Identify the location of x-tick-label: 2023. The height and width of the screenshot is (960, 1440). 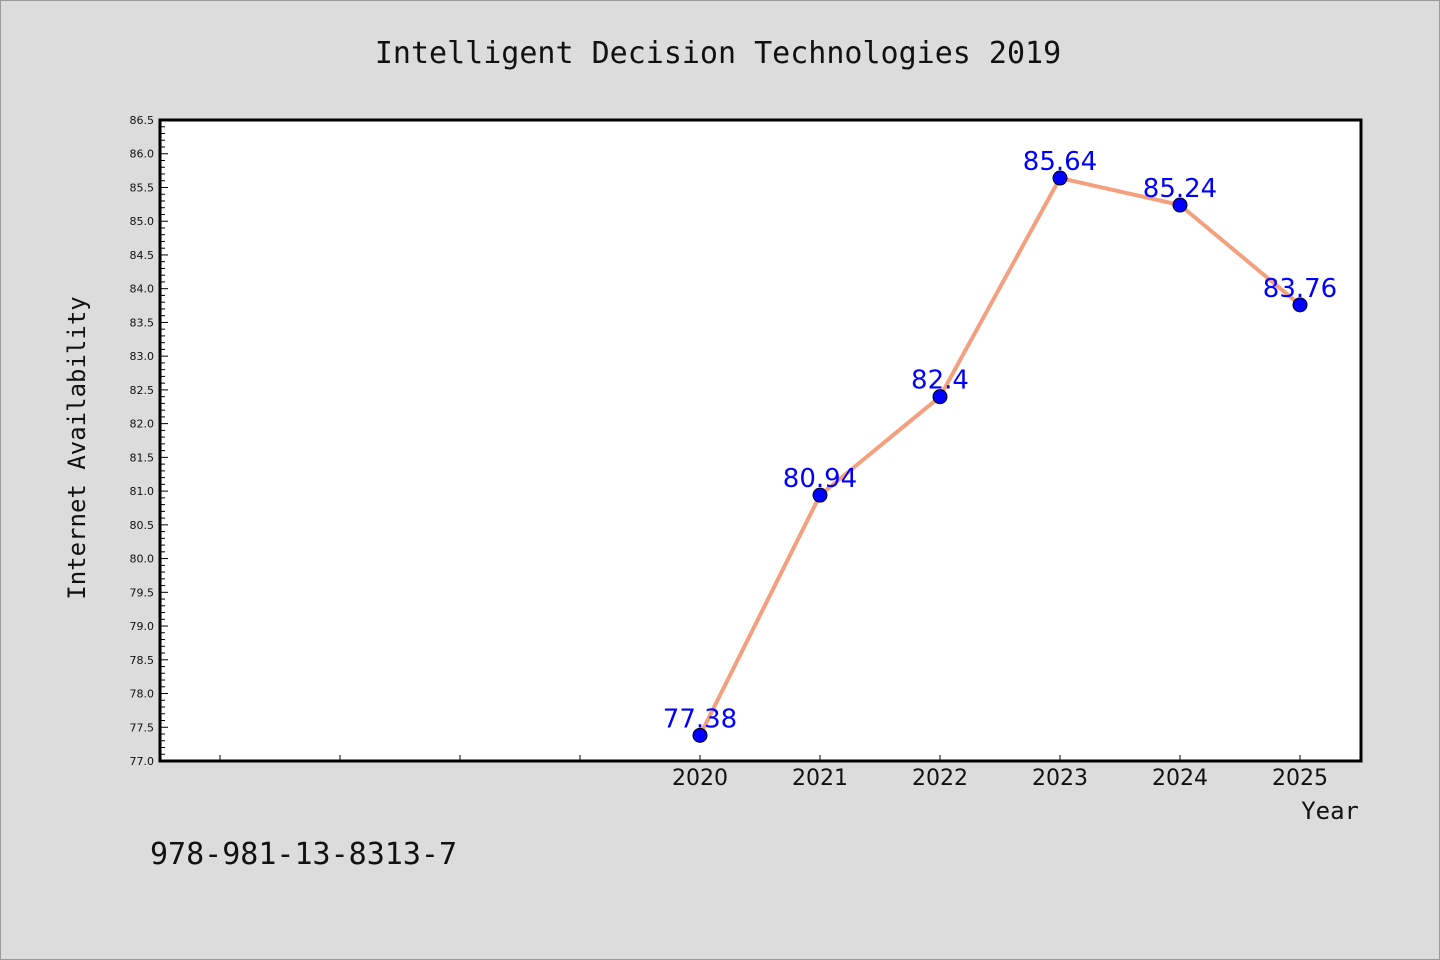
(1060, 778).